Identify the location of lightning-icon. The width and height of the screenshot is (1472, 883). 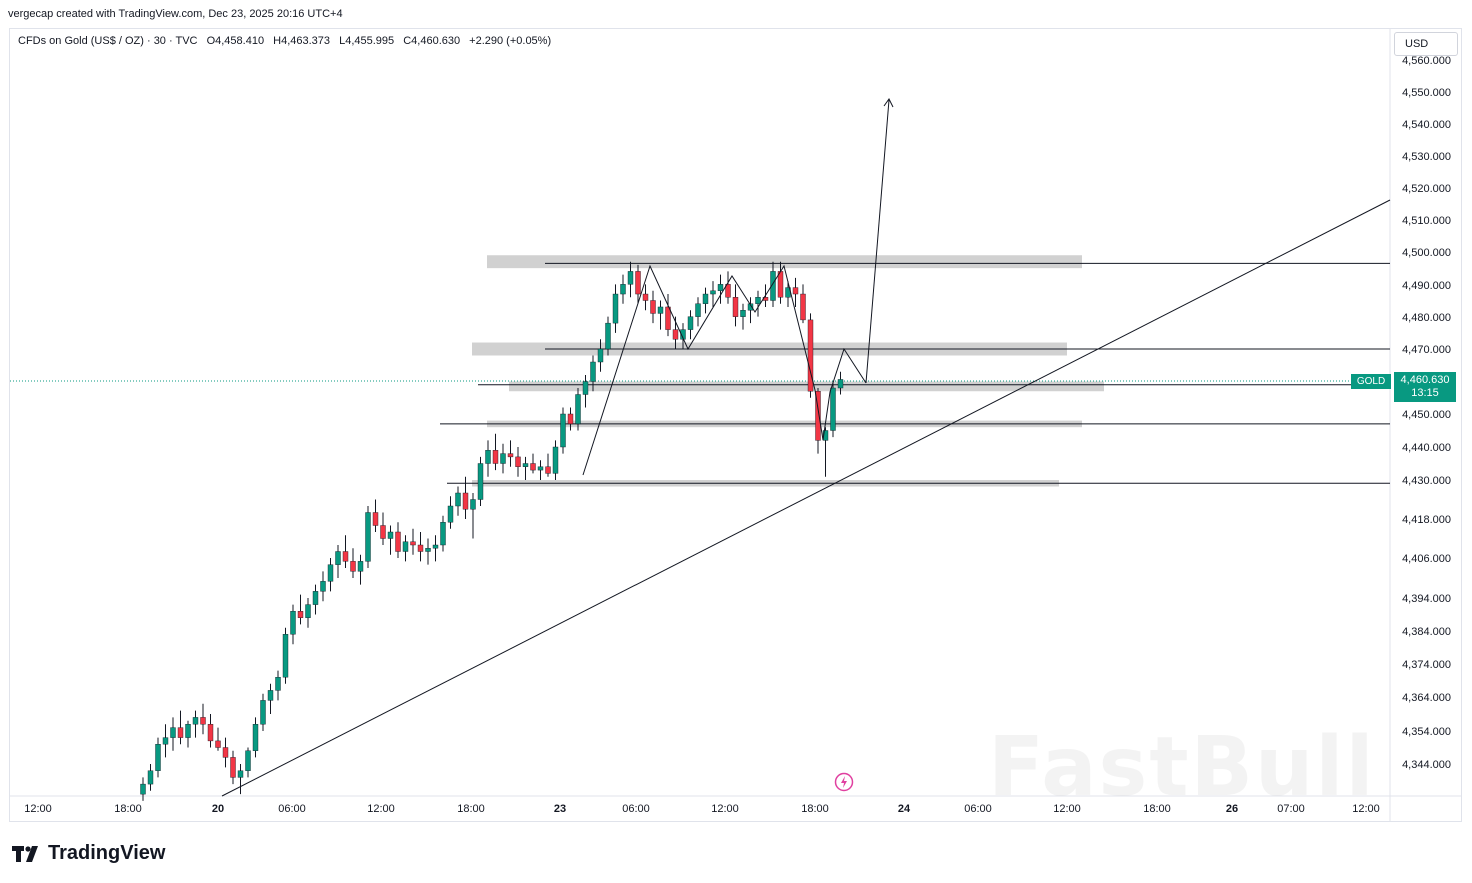
(844, 782).